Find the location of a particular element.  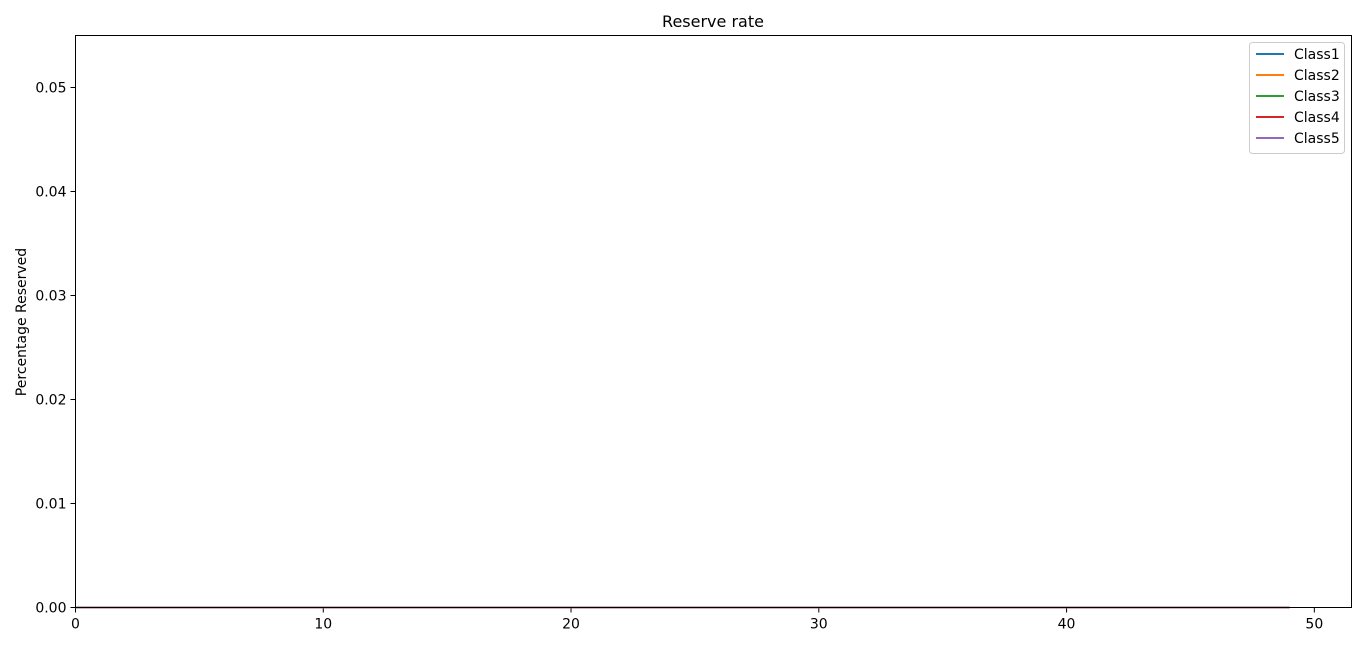

legend-label: Class2 is located at coordinates (1317, 76).